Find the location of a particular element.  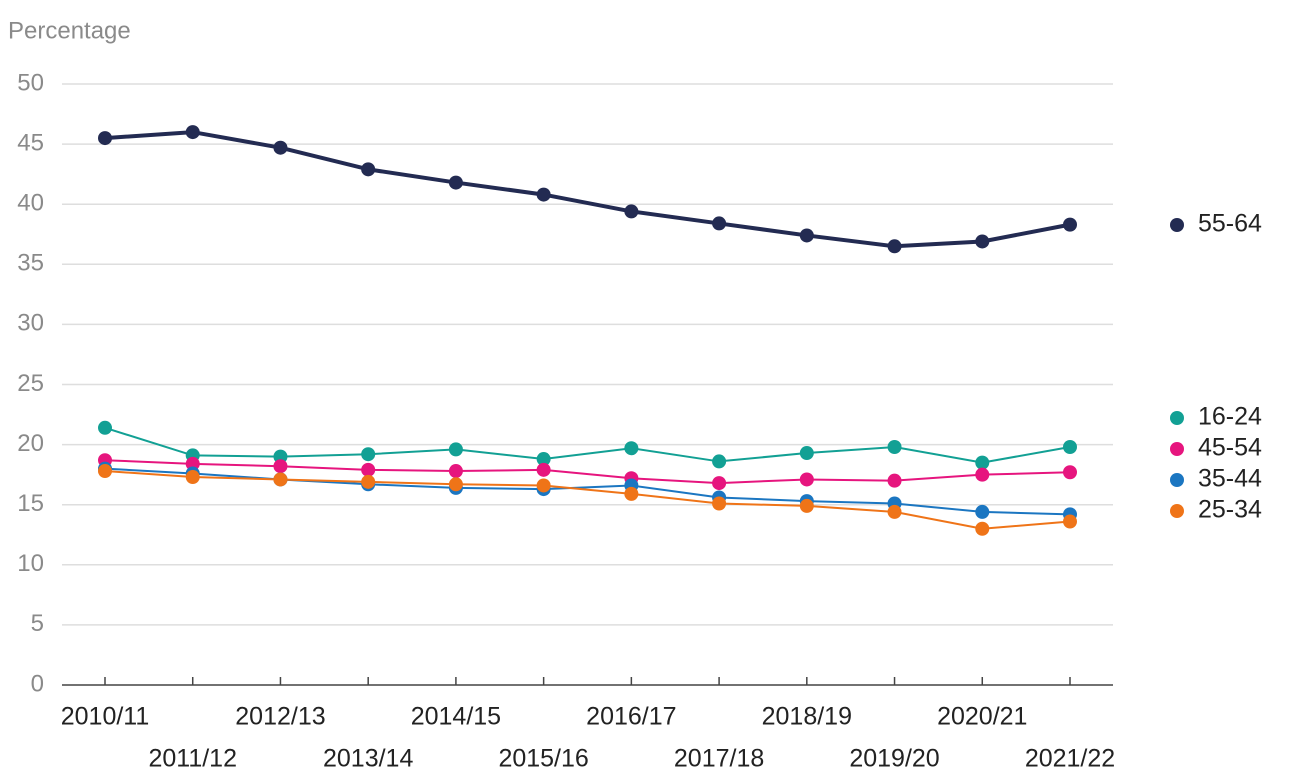

legend-label: 55-64 is located at coordinates (1230, 224).